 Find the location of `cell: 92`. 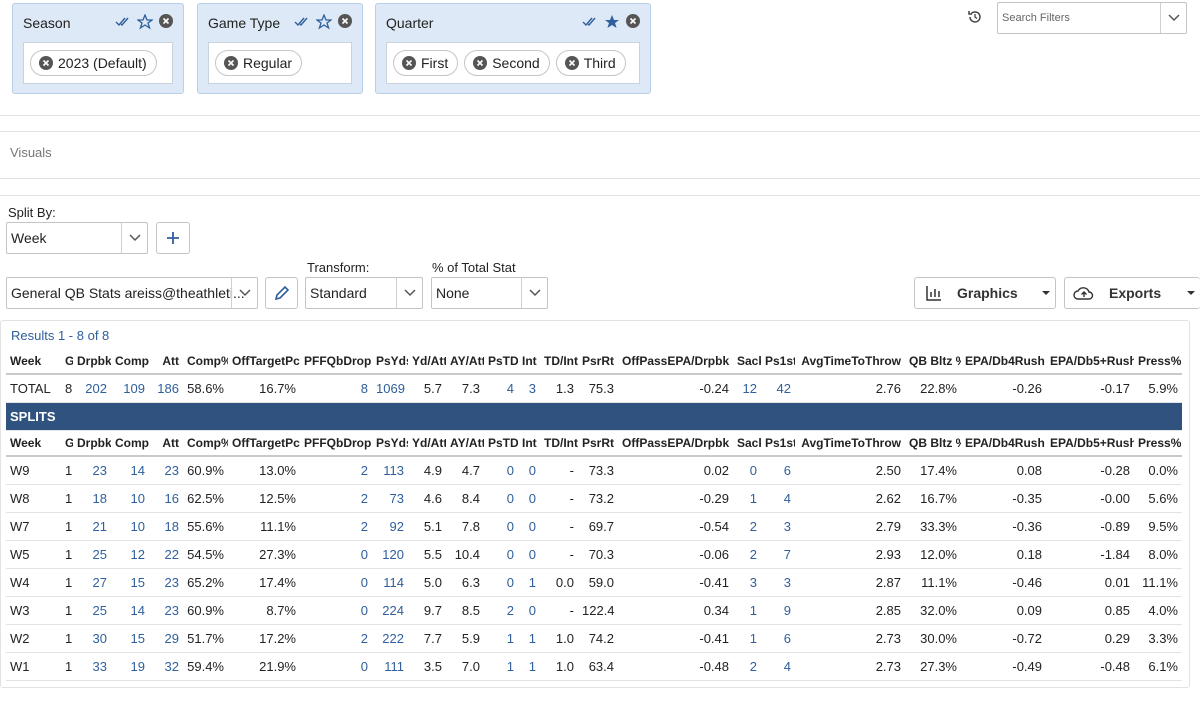

cell: 92 is located at coordinates (390, 526).